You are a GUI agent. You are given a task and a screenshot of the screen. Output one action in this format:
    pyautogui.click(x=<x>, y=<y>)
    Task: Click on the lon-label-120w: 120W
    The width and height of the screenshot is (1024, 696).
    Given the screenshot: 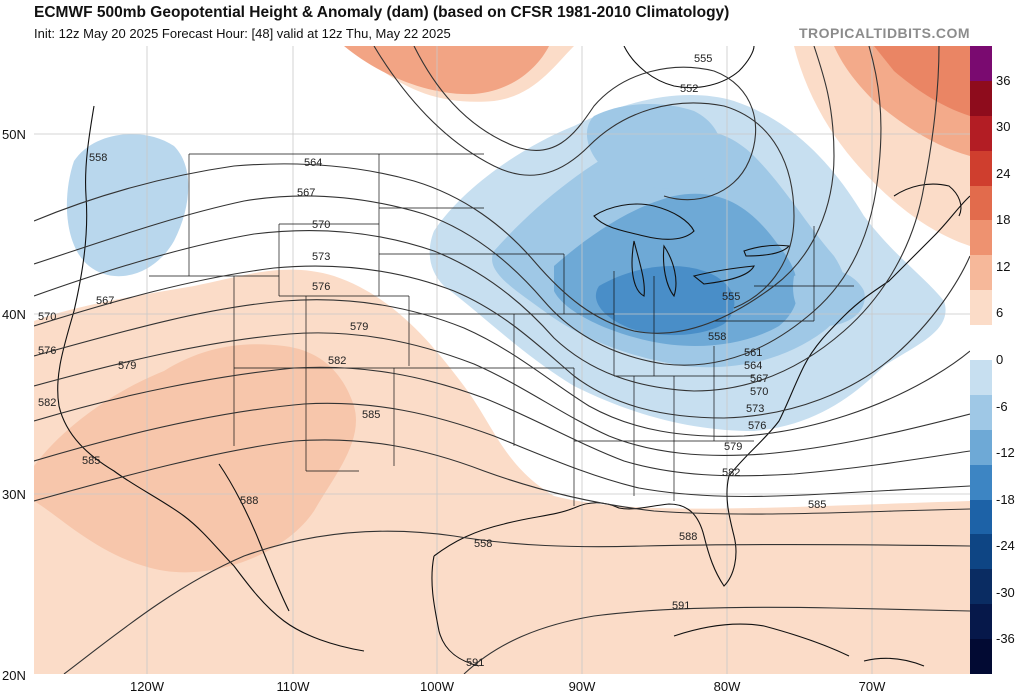 What is the action you would take?
    pyautogui.click(x=147, y=686)
    